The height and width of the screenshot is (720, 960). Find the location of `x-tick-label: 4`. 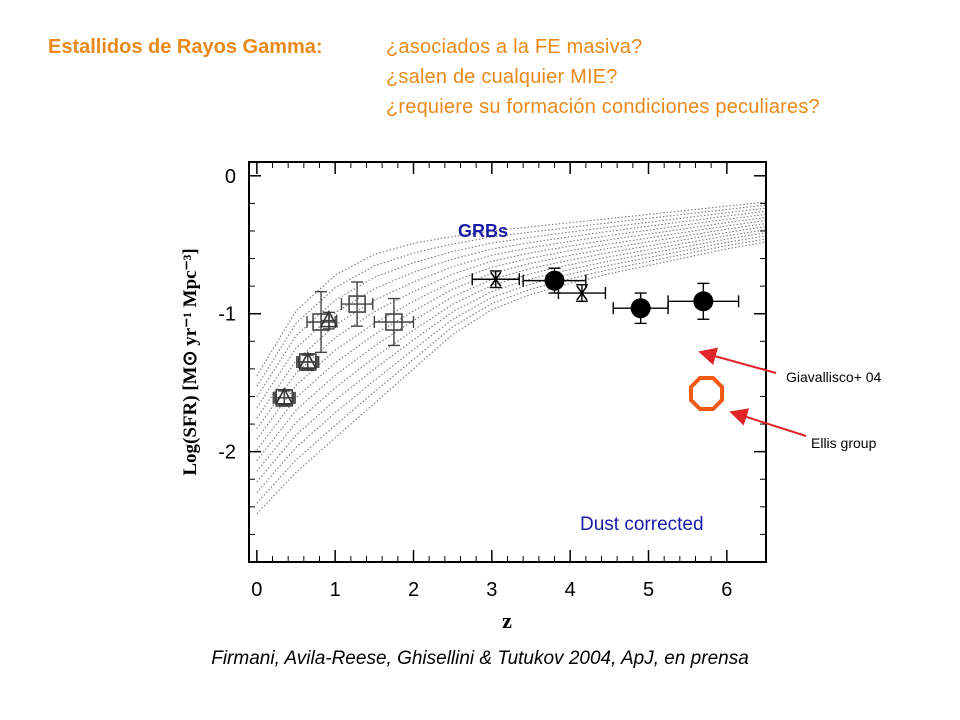

x-tick-label: 4 is located at coordinates (570, 590).